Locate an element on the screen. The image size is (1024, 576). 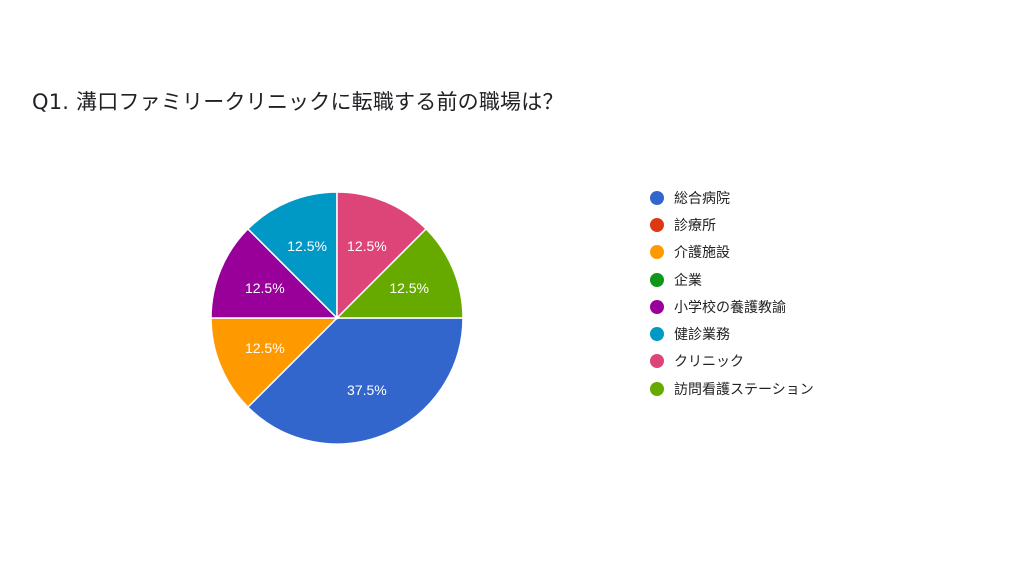
legend-label: 企業 is located at coordinates (688, 280).